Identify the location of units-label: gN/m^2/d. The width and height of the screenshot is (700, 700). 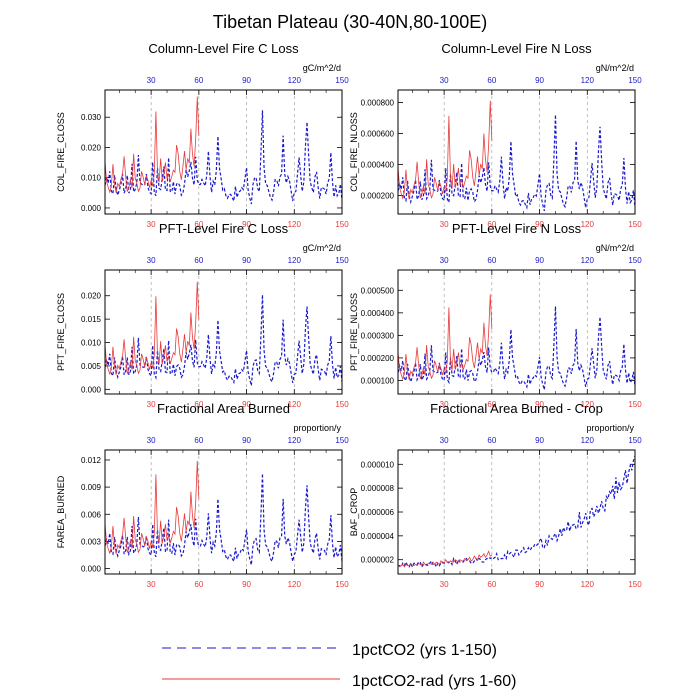
(615, 68).